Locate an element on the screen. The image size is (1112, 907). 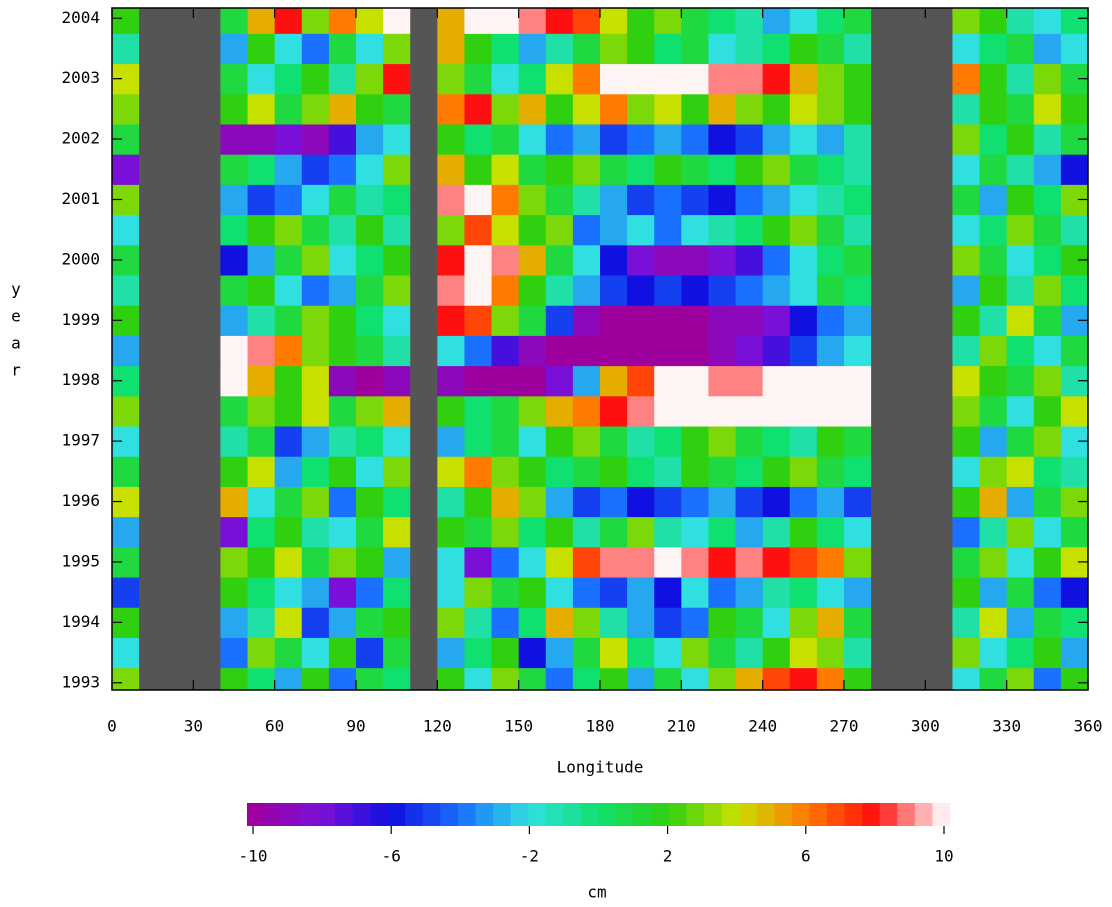
colorbar-tick-label: -10 is located at coordinates (253, 856).